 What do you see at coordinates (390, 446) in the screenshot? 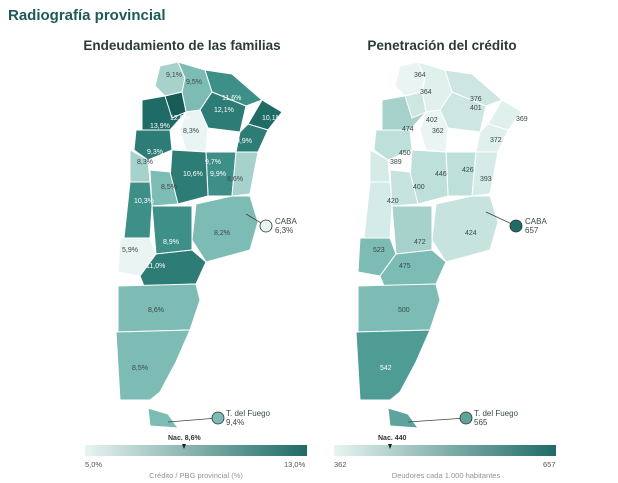
I see `national-marker-credit-penetration` at bounding box center [390, 446].